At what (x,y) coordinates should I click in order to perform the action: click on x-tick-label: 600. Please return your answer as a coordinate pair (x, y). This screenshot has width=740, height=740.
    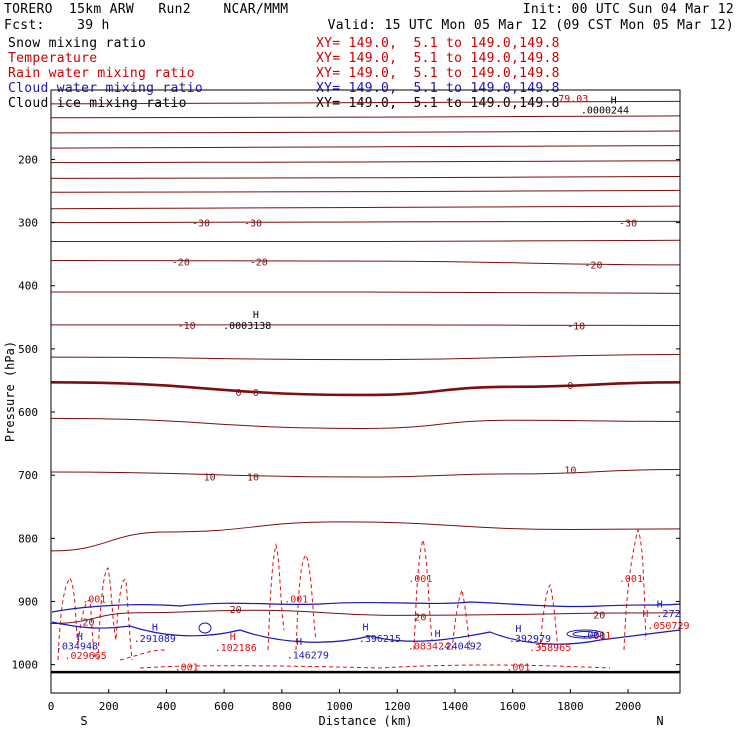
    Looking at the image, I should click on (224, 706).